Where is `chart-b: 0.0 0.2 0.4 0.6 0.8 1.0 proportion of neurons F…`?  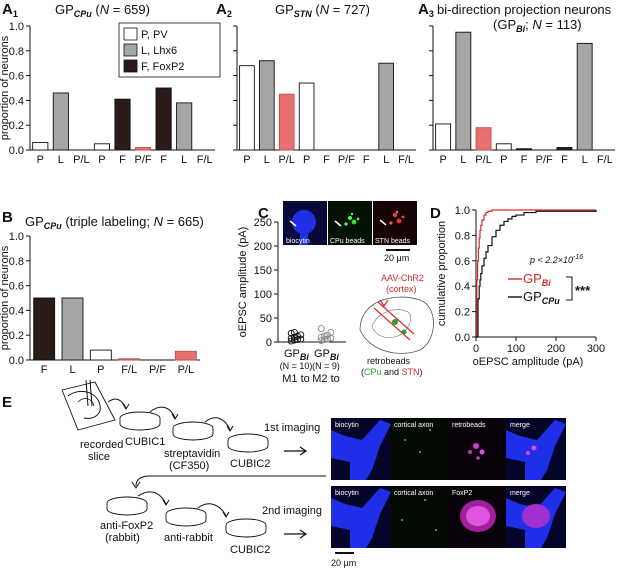 chart-b: 0.0 0.2 0.4 0.6 0.8 1.0 proportion of neurons F… is located at coordinates (100, 303).